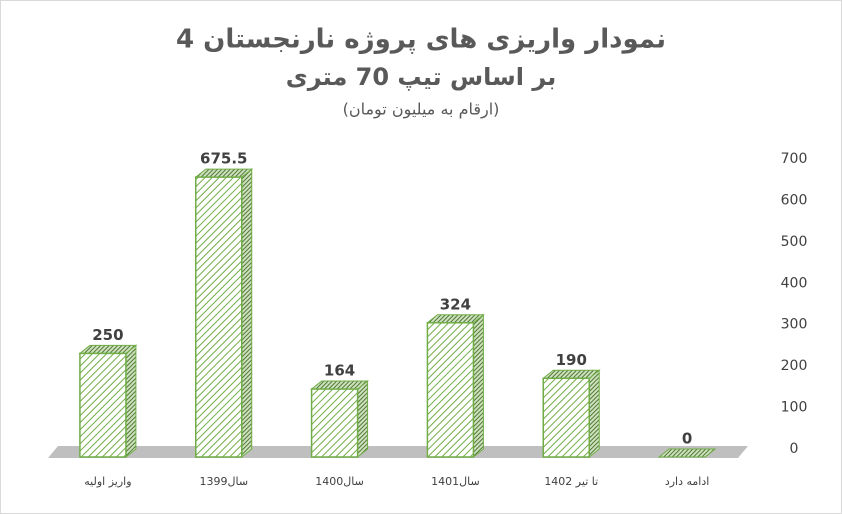  I want to click on y-tick-label: 600, so click(794, 200).